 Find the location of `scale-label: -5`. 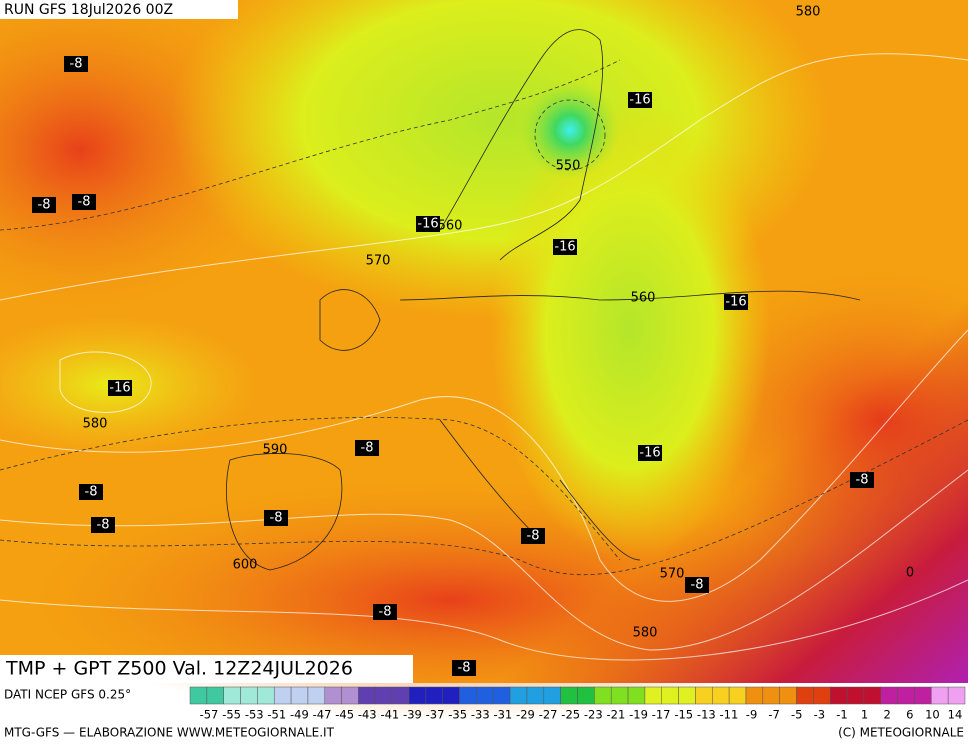

scale-label: -5 is located at coordinates (796, 715).